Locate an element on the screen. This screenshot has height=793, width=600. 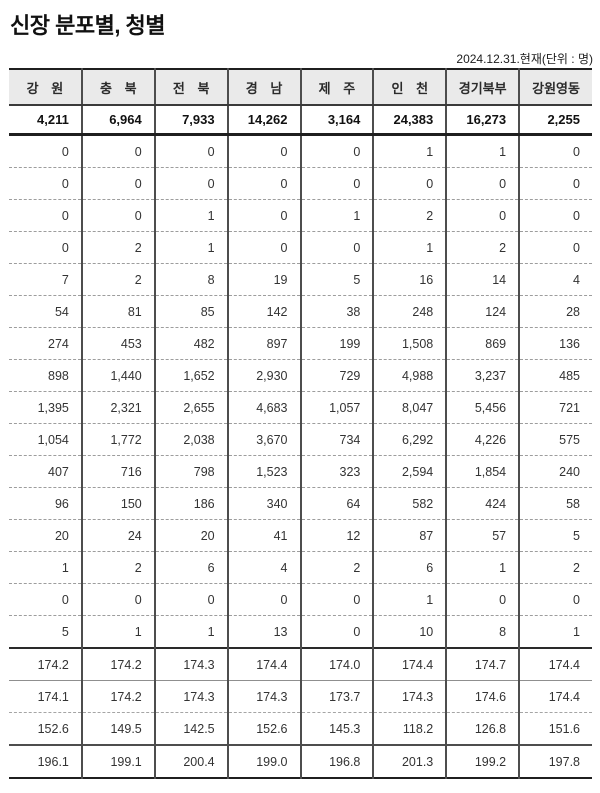
table-row: 274 453 482 897 199 1,508 869 136 is located at coordinates (300, 343).